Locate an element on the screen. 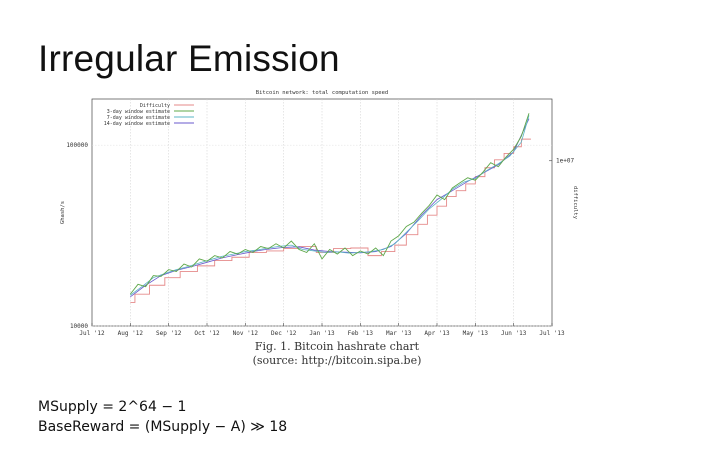 The width and height of the screenshot is (710, 469). figure-caption: Fig. 1. Bitcoin hashrate chart is located at coordinates (337, 346).